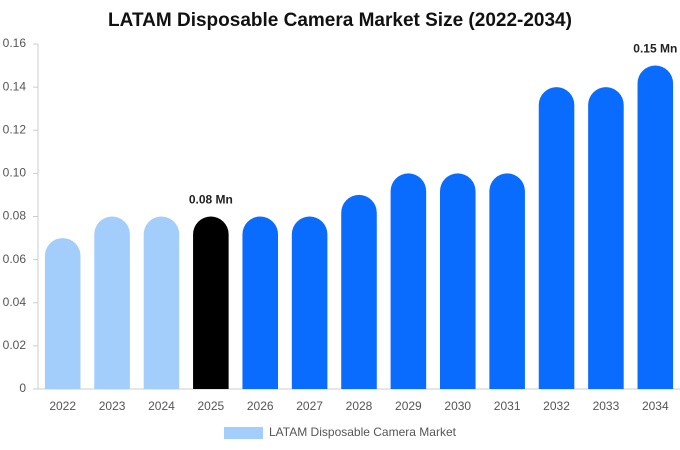 The height and width of the screenshot is (450, 680). Describe the element at coordinates (62, 406) in the screenshot. I see `x-tick-label: 2022` at that location.